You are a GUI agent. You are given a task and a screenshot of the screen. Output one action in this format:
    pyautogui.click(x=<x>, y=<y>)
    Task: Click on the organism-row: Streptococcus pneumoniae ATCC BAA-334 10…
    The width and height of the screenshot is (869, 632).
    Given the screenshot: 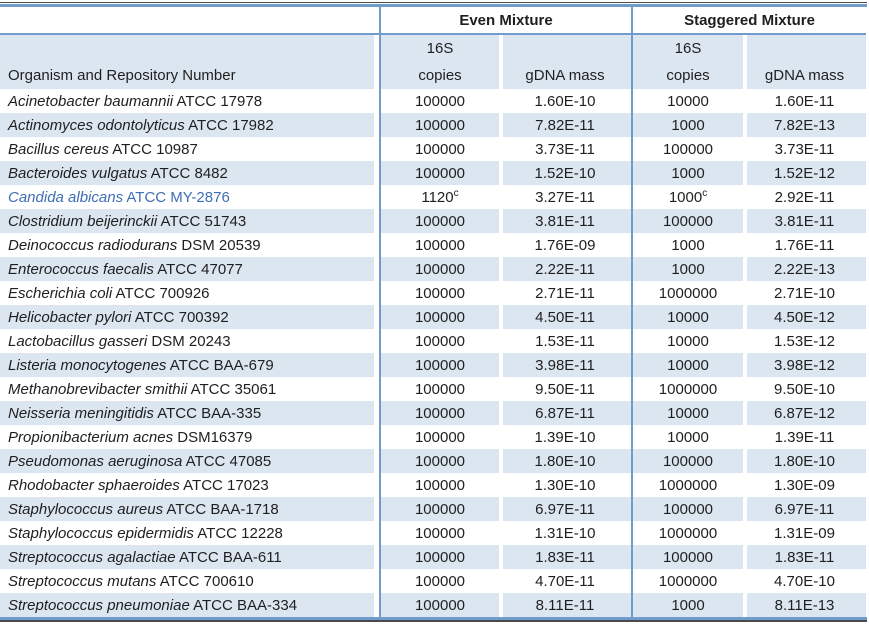 What is the action you would take?
    pyautogui.click(x=433, y=605)
    